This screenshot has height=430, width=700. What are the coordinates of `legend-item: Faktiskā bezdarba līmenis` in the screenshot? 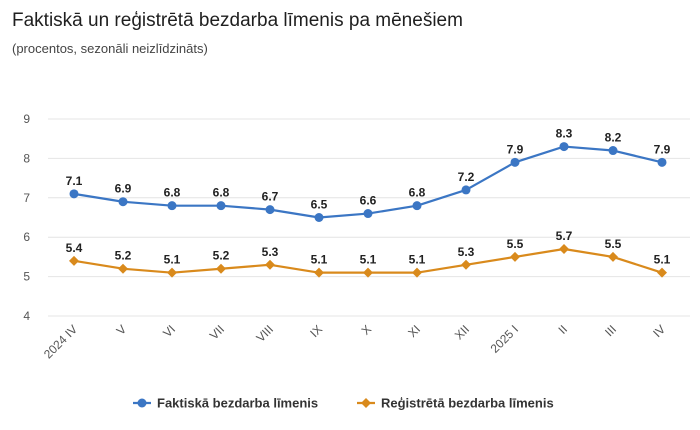 It's located at (225, 403).